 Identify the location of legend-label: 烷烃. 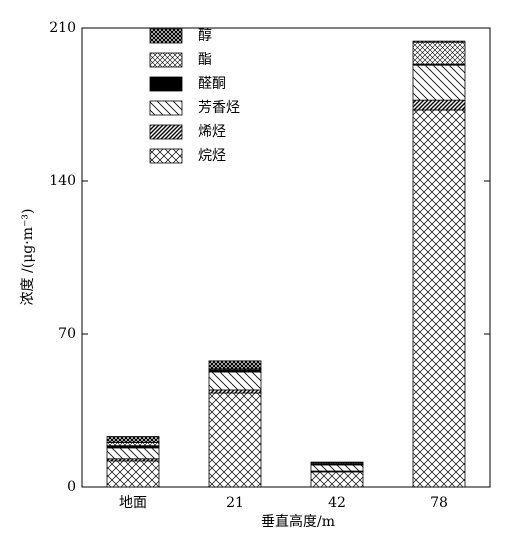
(212, 156).